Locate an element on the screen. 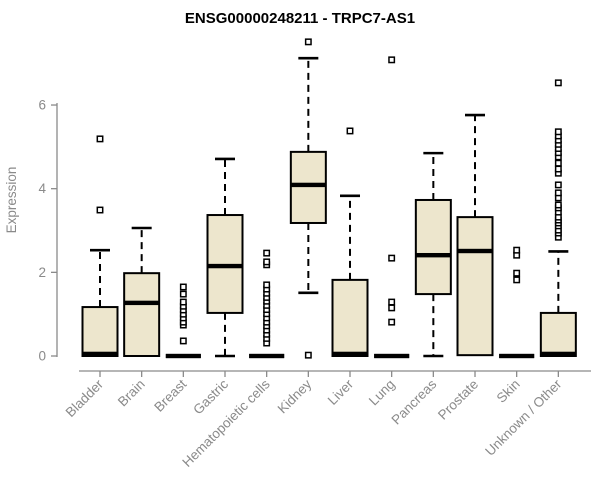 The width and height of the screenshot is (600, 500). y-axis-title: Expression is located at coordinates (11, 200).